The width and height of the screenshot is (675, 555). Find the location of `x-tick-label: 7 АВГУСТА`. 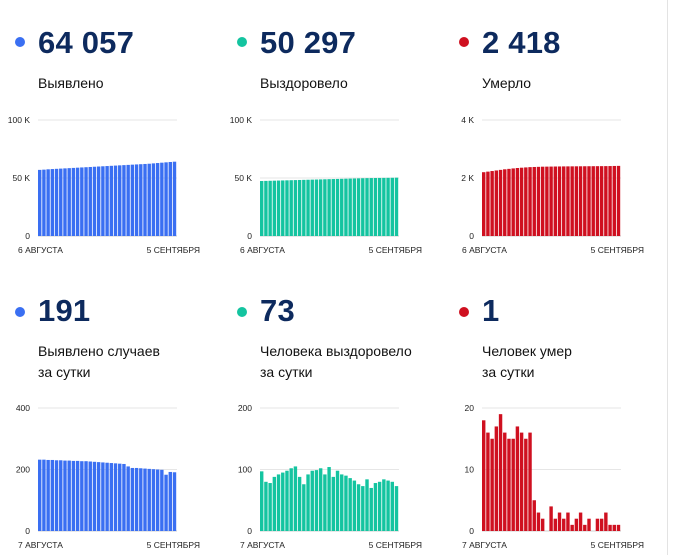

x-tick-label: 7 АВГУСТА is located at coordinates (40, 545).